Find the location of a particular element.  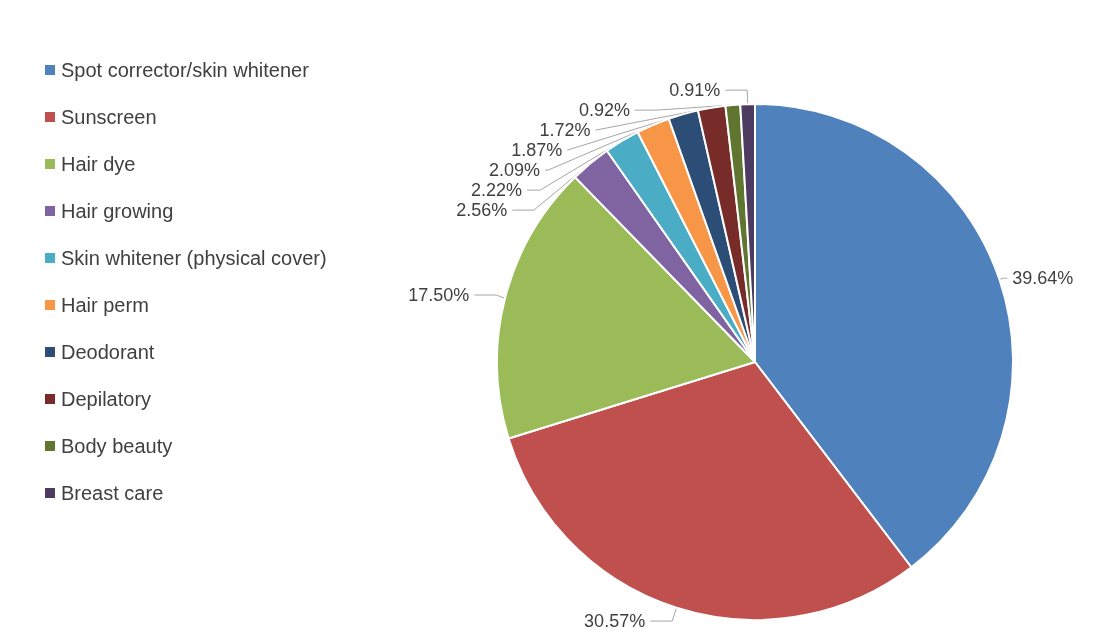

data-label: 2.56% is located at coordinates (482, 210).